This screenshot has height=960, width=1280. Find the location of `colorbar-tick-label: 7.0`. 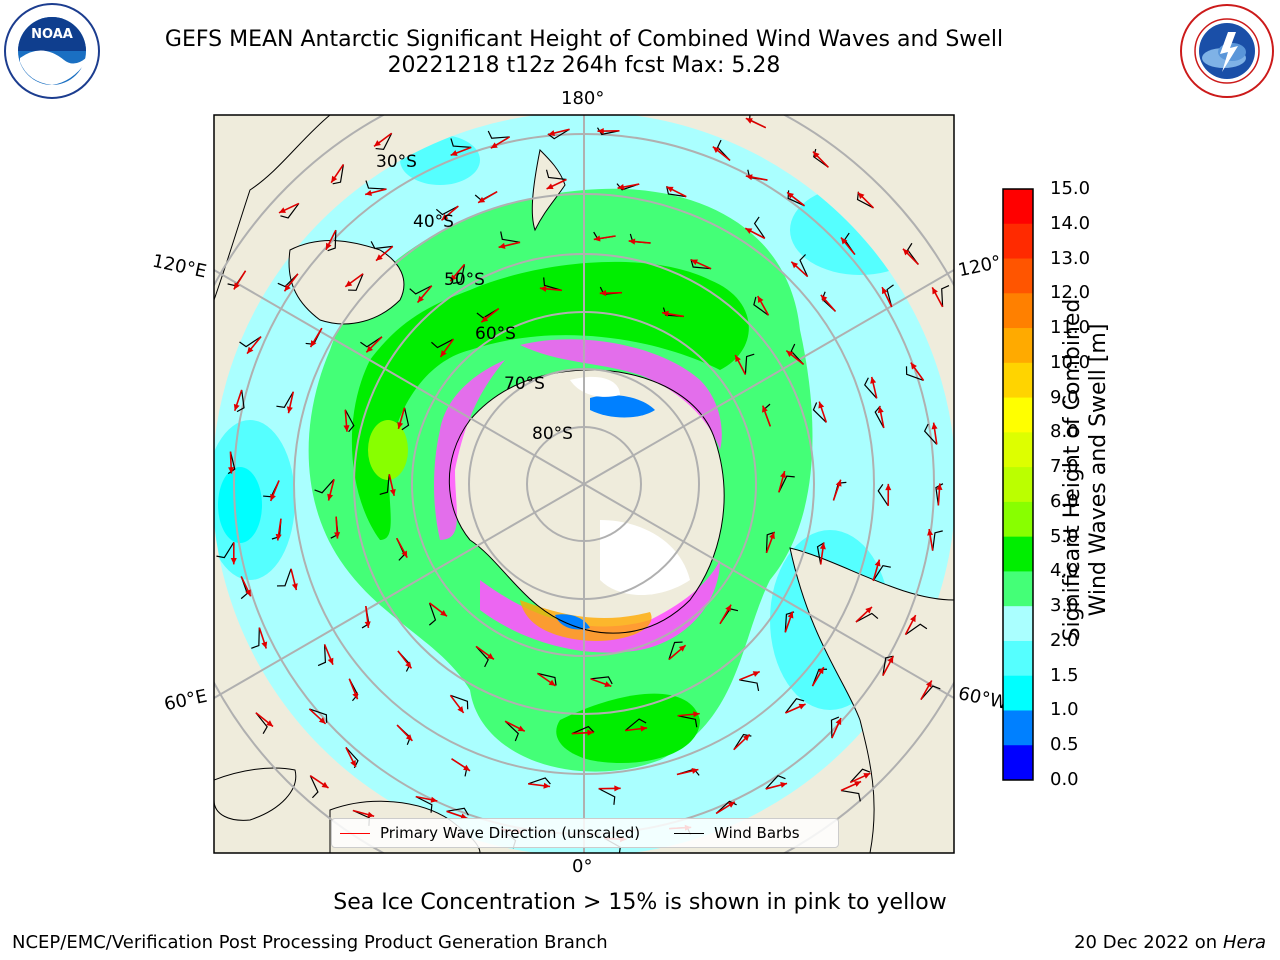

colorbar-tick-label: 7.0 is located at coordinates (1064, 467).